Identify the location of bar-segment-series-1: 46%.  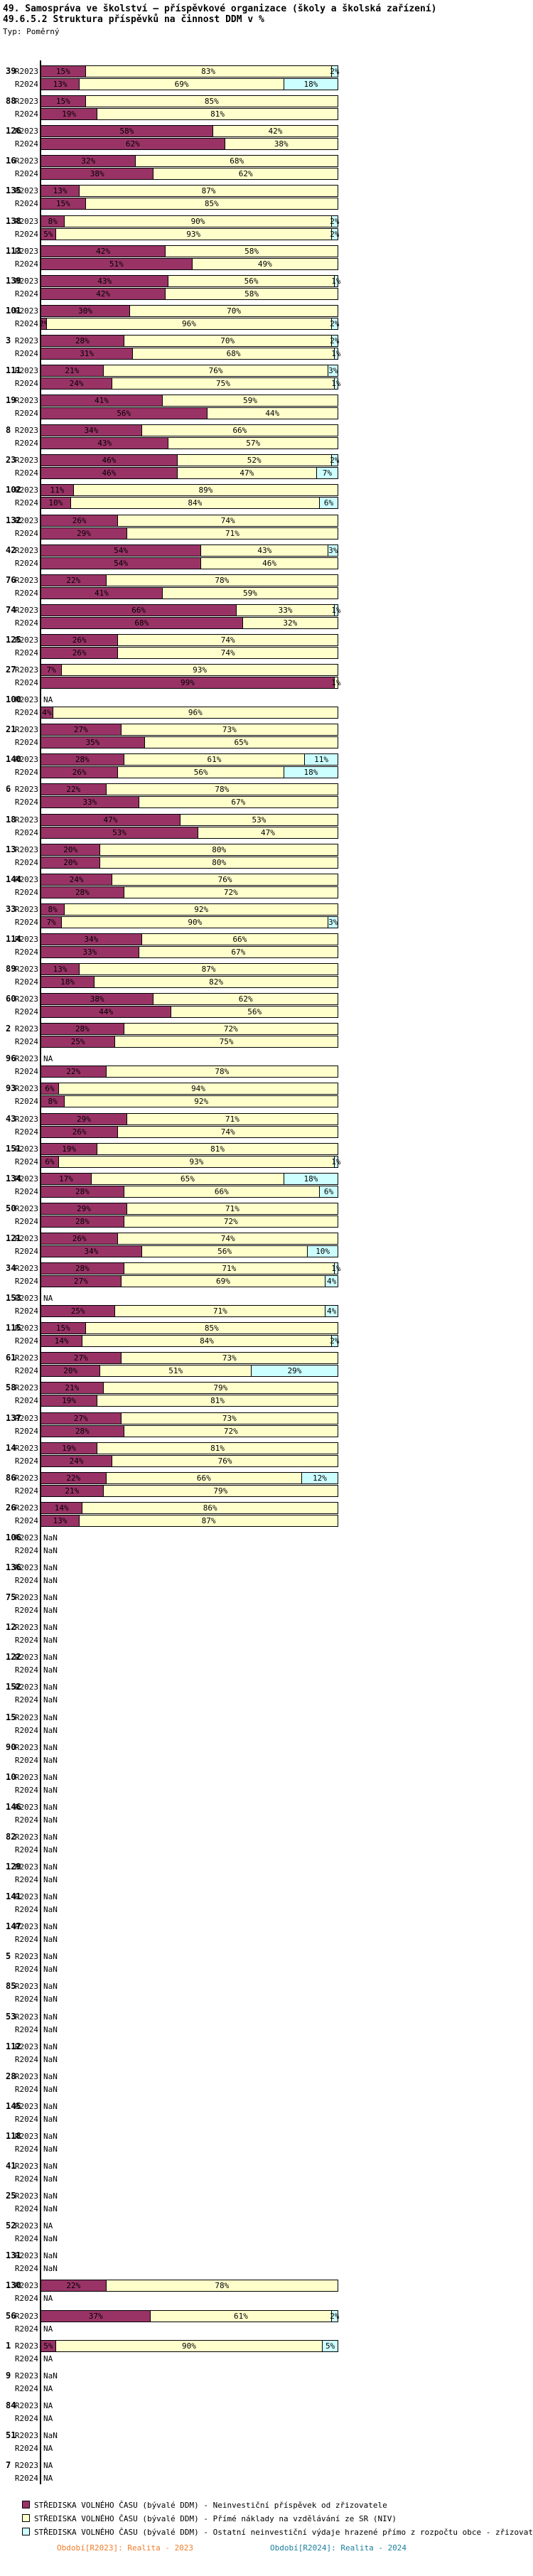
(109, 460).